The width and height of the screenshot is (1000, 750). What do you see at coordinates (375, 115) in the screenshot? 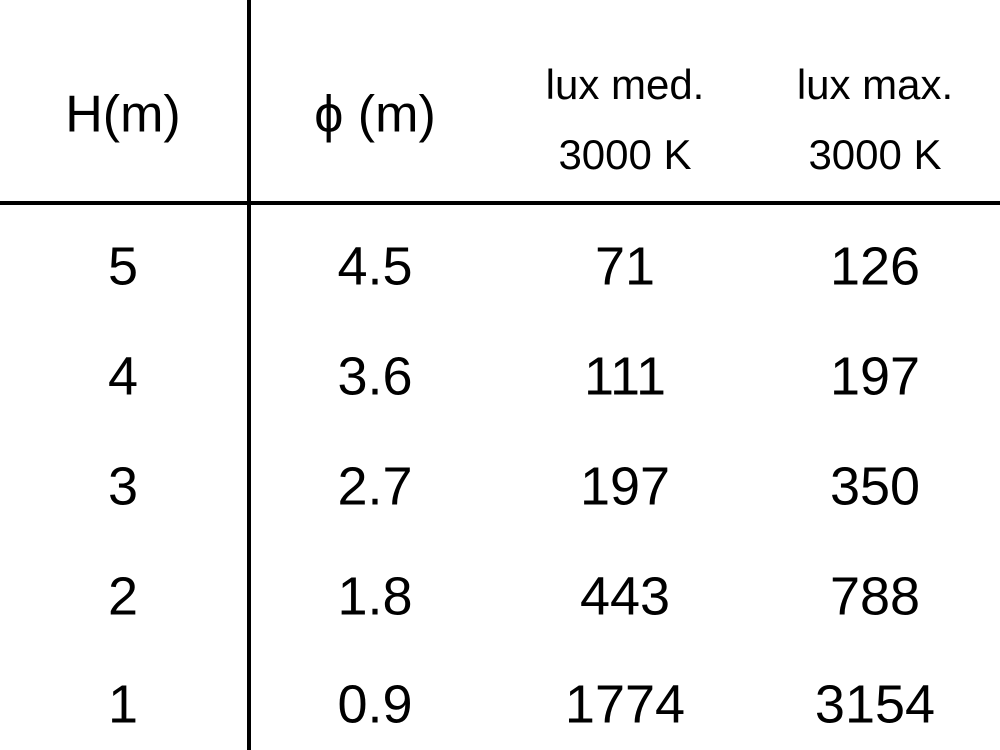
I see `header-cell: ϕ (m)` at bounding box center [375, 115].